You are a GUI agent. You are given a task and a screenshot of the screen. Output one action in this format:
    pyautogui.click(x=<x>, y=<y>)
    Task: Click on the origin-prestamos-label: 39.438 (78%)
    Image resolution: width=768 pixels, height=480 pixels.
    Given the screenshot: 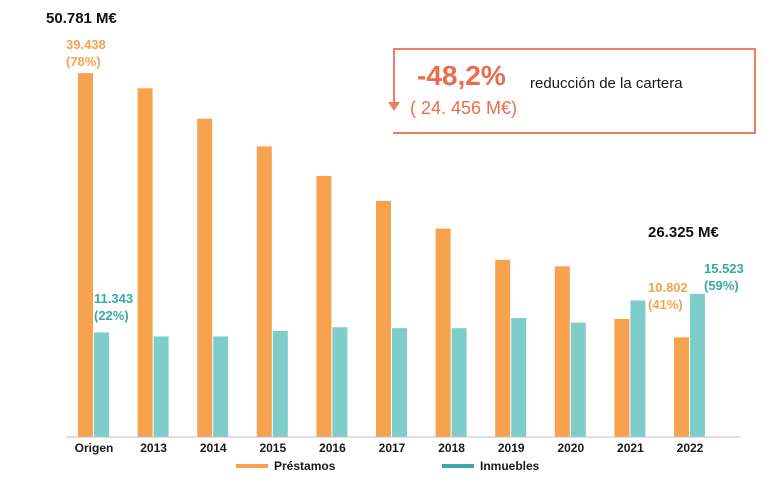 What is the action you would take?
    pyautogui.click(x=86, y=53)
    